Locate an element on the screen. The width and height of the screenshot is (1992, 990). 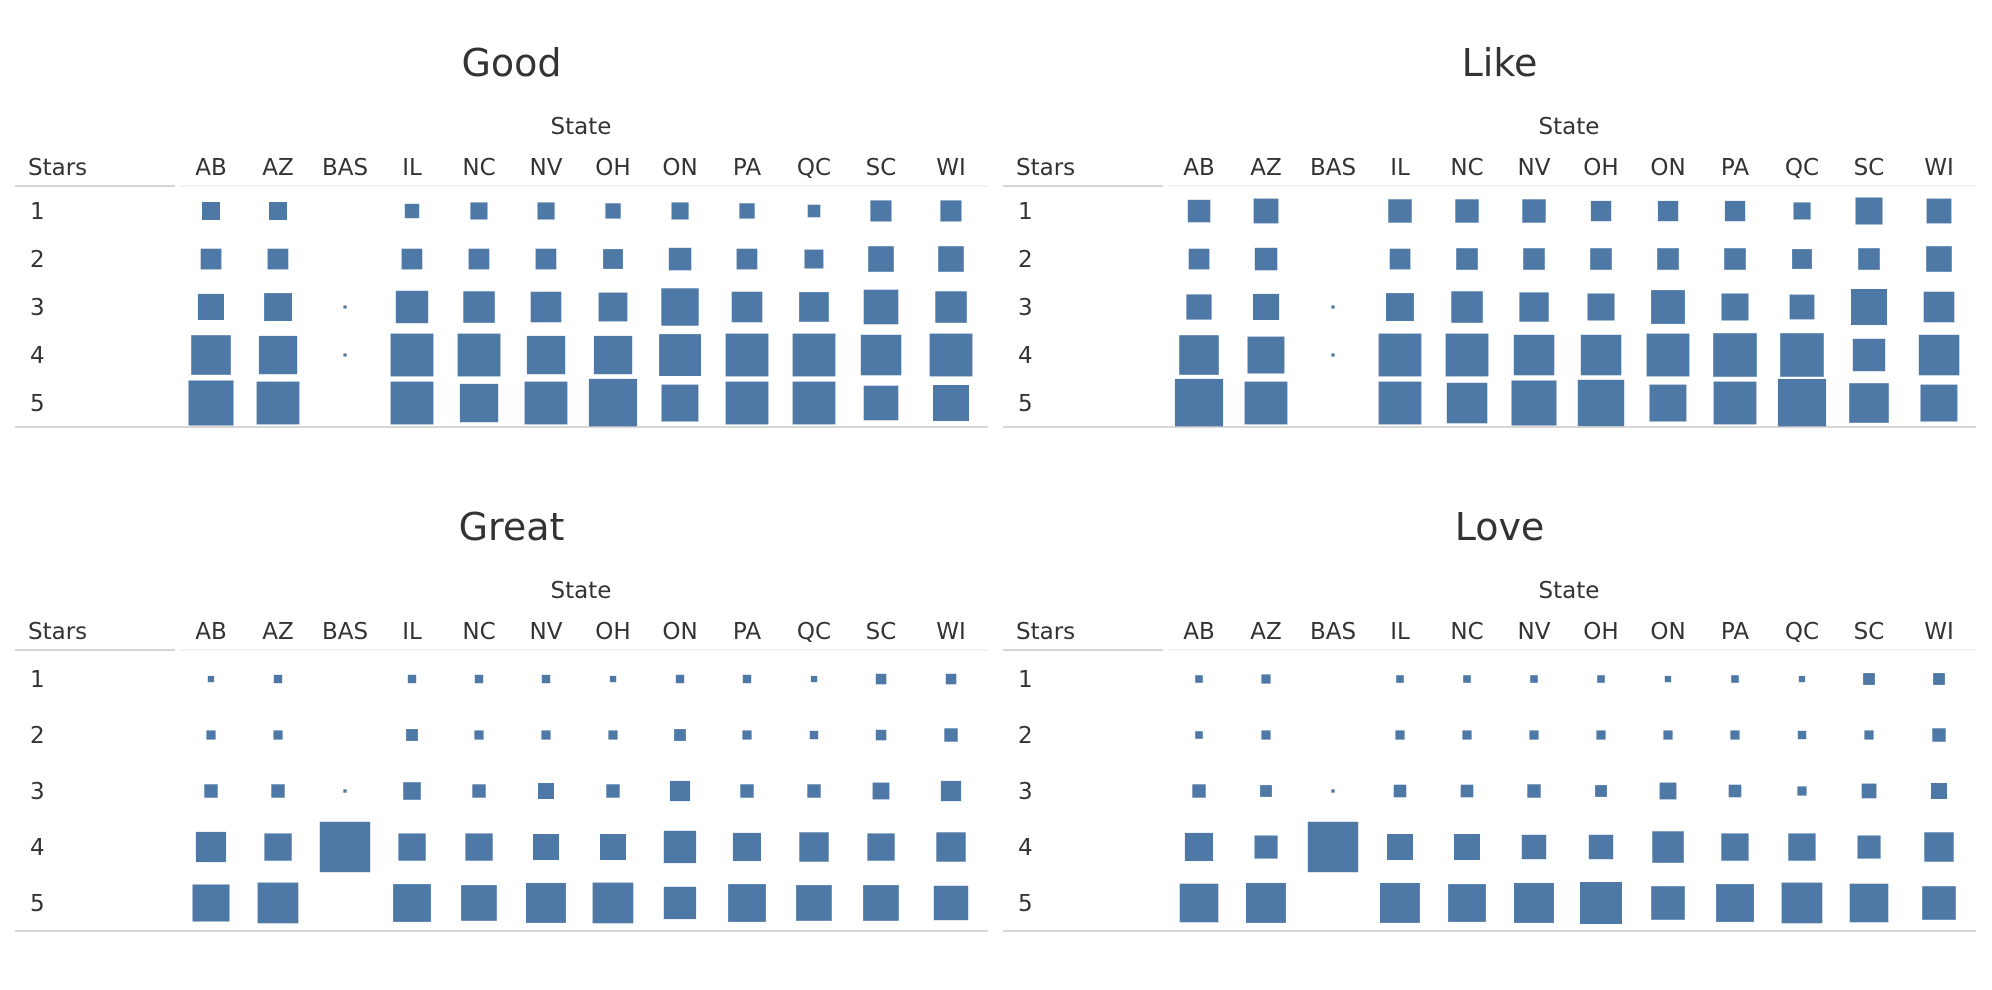
column-label-wi: WI is located at coordinates (951, 632).